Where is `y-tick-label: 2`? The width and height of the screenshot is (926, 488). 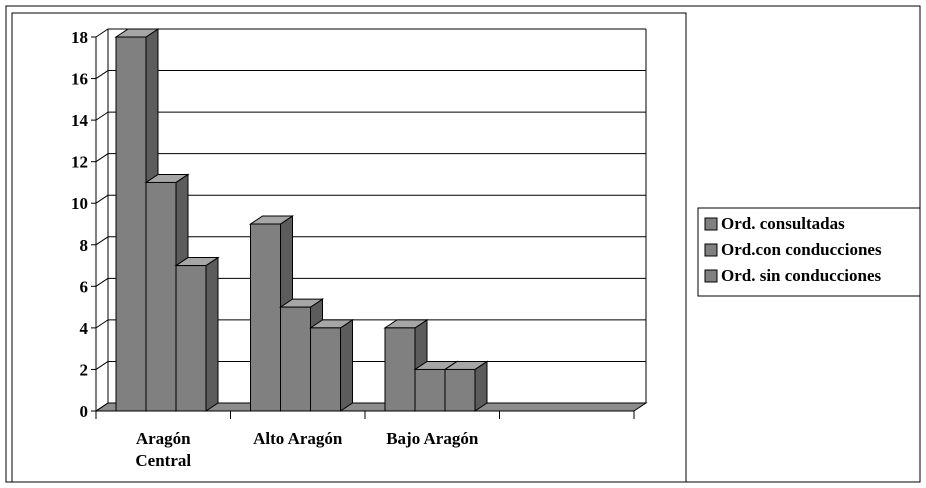
y-tick-label: 2 is located at coordinates (84, 369).